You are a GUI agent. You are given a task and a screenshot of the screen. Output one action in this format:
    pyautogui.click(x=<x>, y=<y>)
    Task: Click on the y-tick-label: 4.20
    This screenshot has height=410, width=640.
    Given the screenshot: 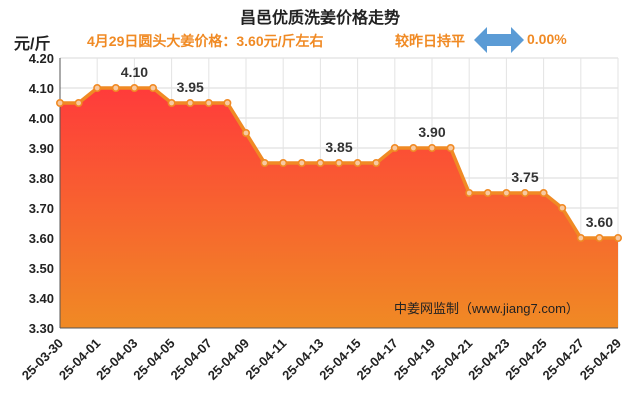 What is the action you would take?
    pyautogui.click(x=41, y=58)
    